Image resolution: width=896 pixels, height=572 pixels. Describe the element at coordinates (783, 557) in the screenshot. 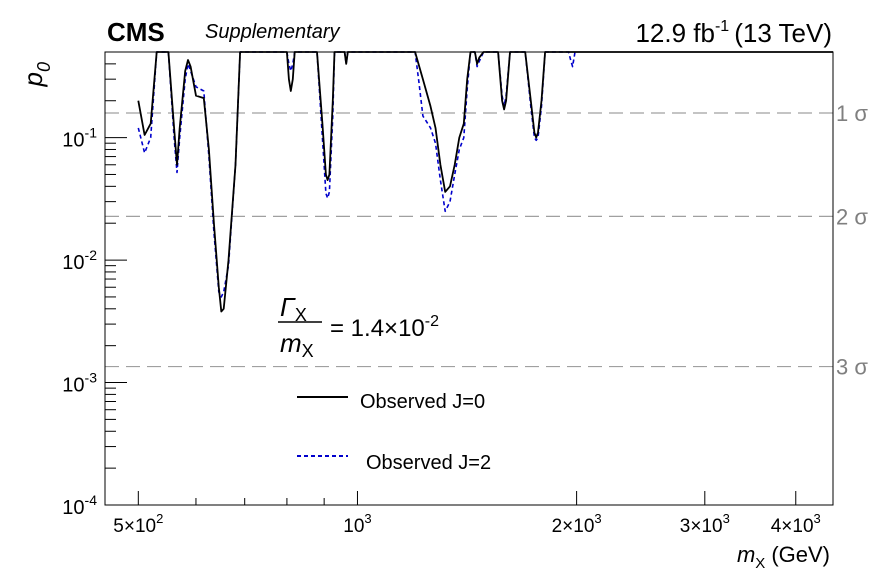

I see `x-axis-title: mX (GeV)` at that location.